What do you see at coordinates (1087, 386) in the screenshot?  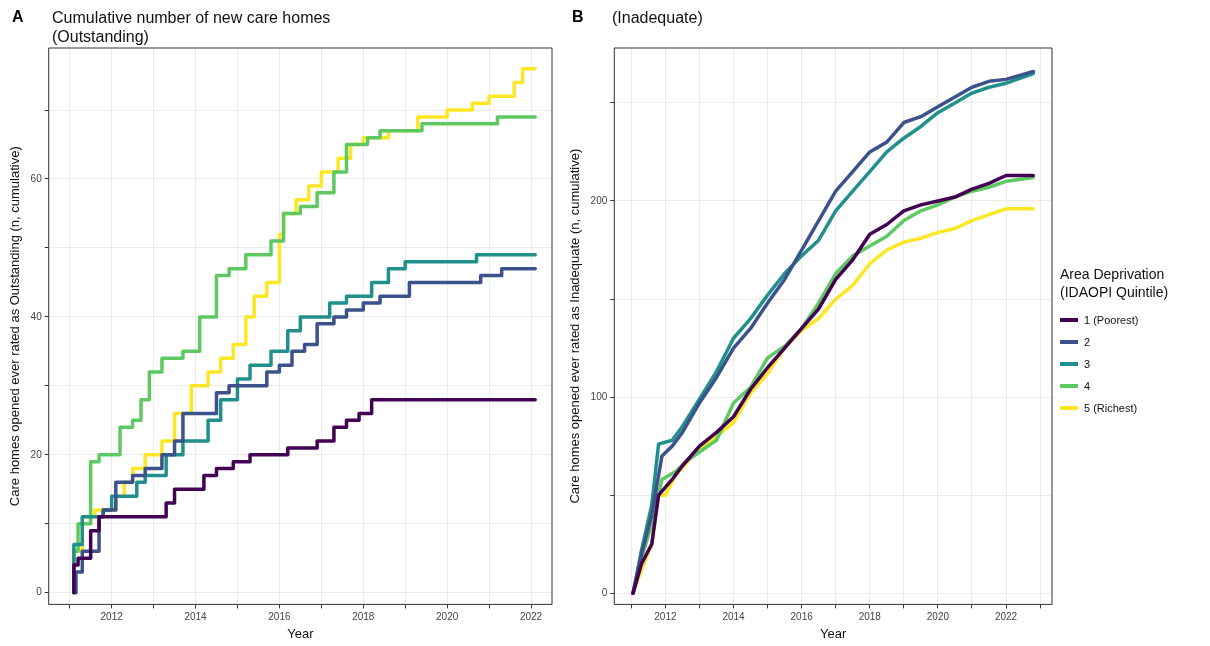 I see `legend-label: 4` at bounding box center [1087, 386].